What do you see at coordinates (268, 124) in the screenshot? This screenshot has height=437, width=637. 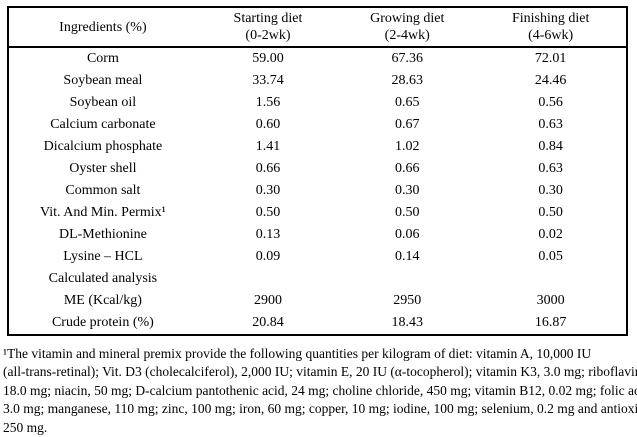 I see `value-cell: 0.60` at bounding box center [268, 124].